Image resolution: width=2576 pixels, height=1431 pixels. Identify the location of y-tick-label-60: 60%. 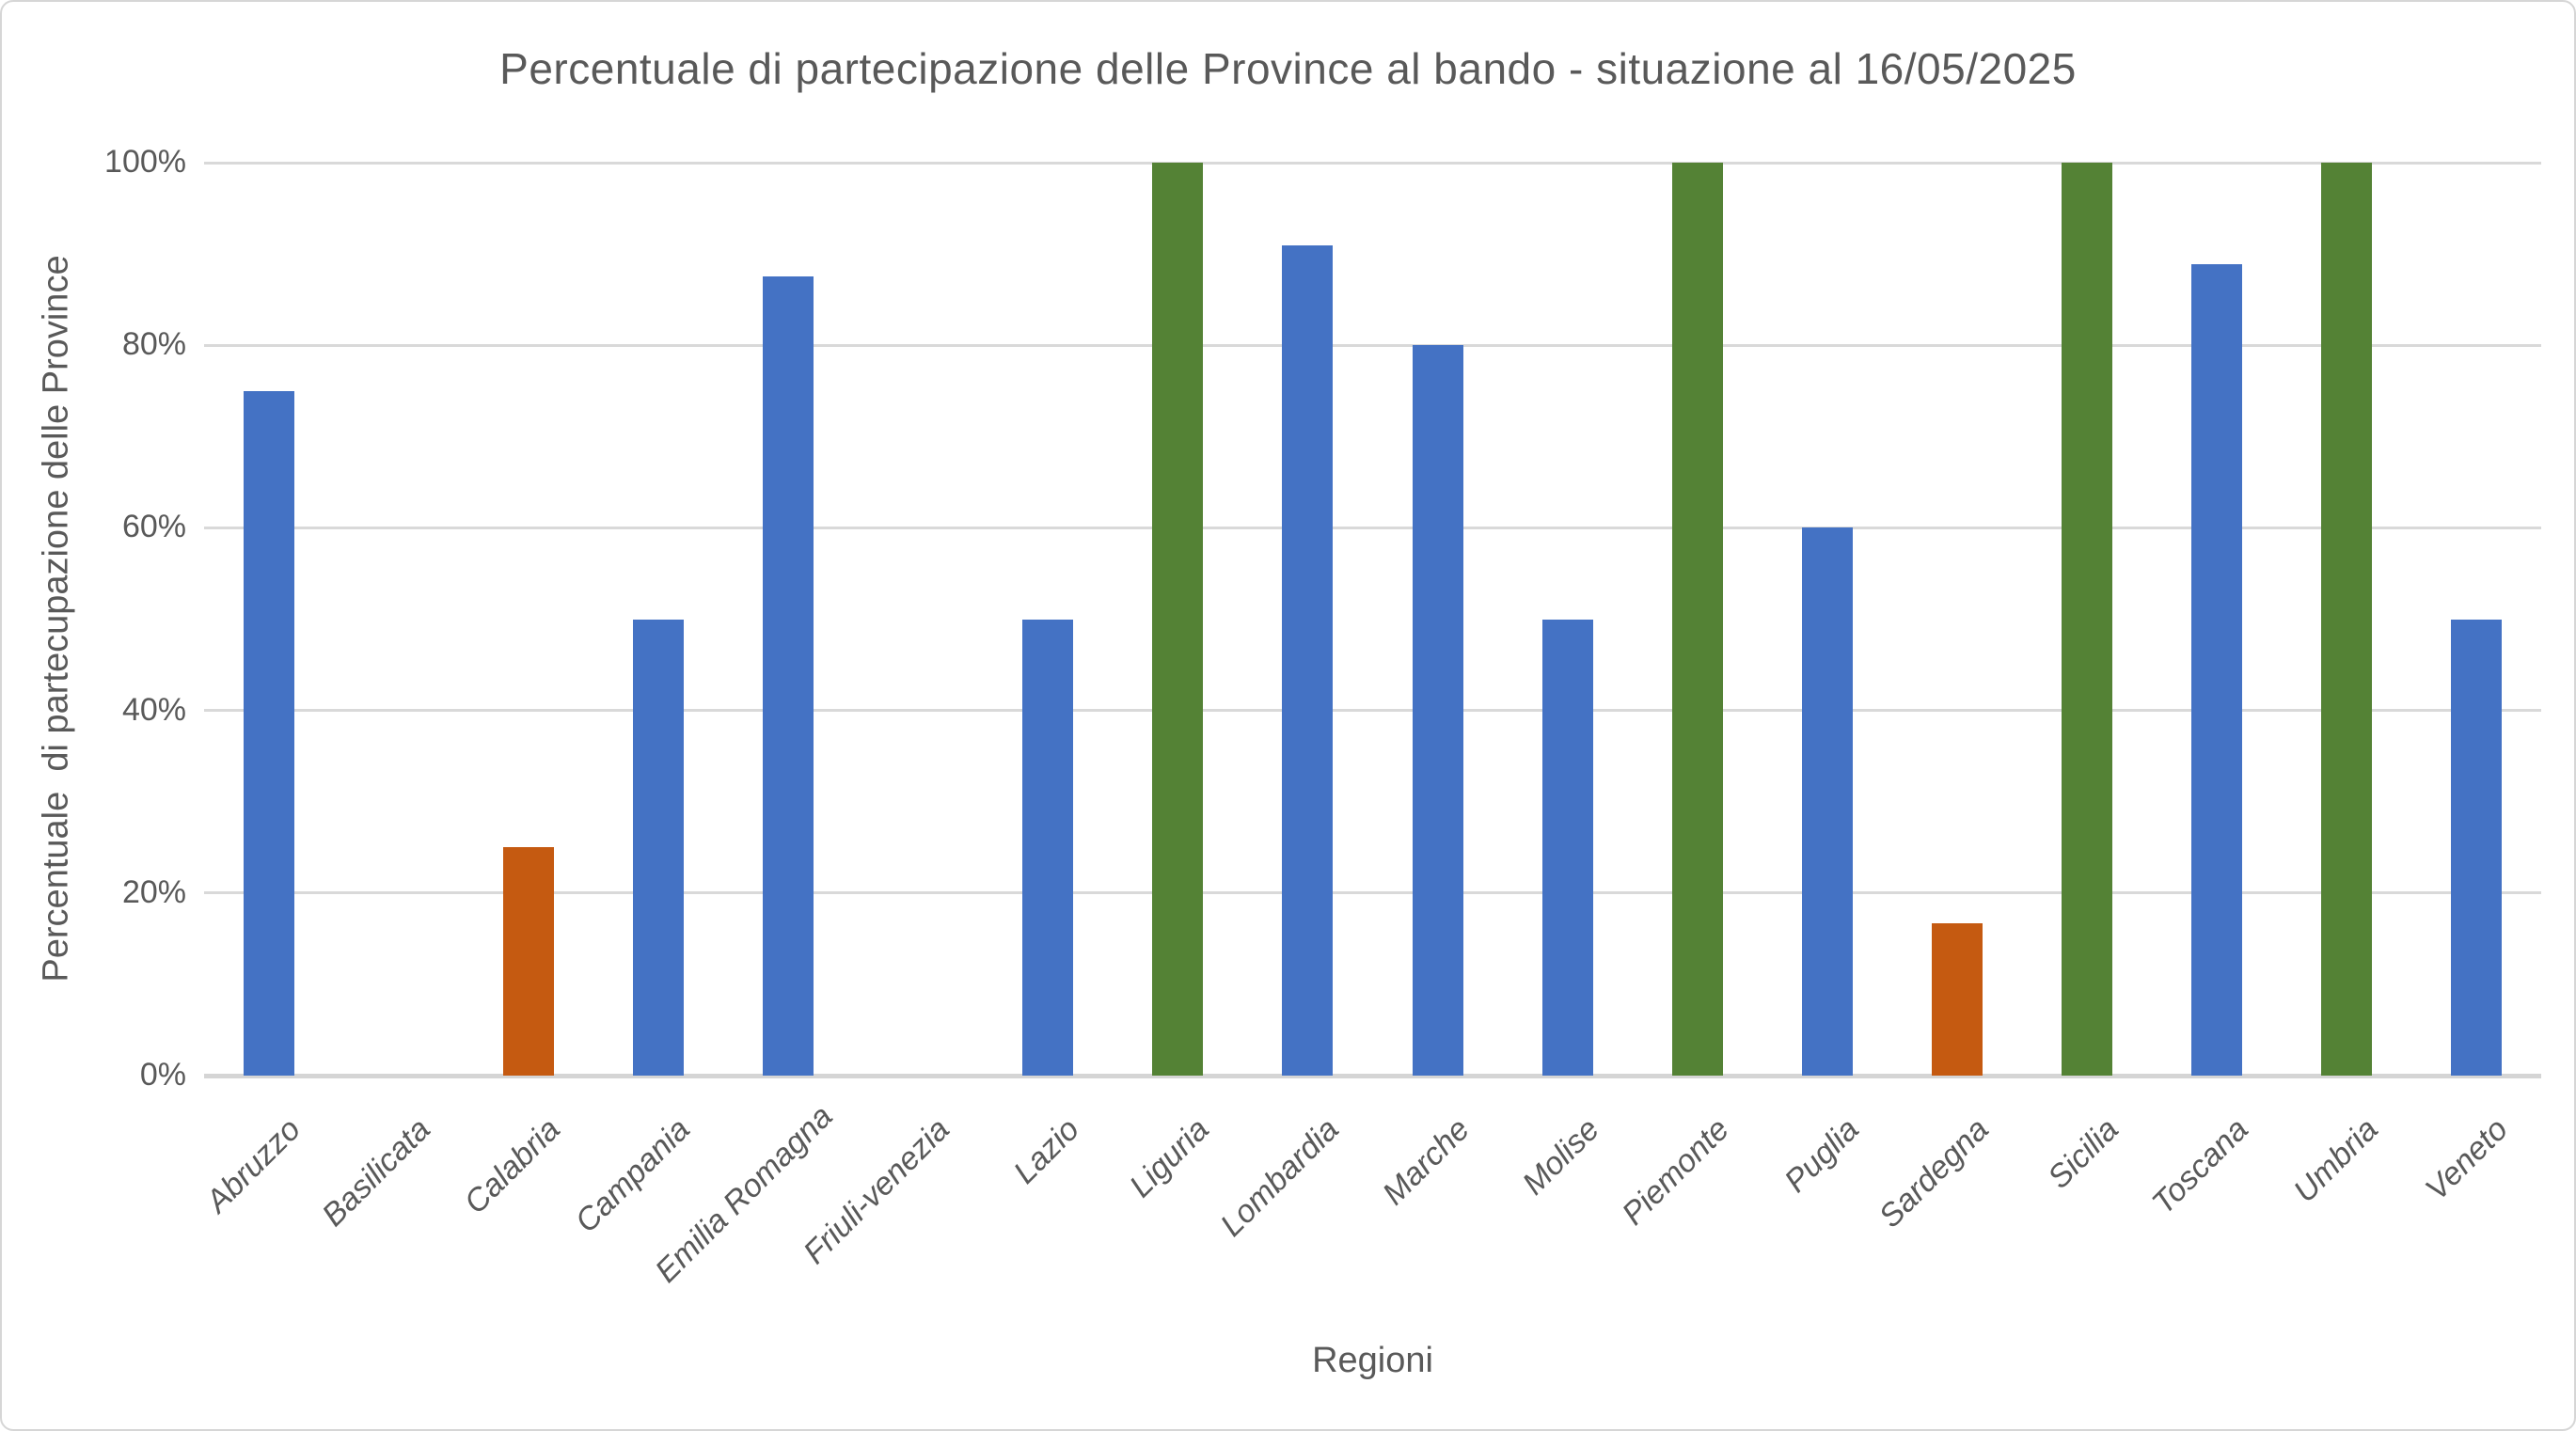
(153, 527).